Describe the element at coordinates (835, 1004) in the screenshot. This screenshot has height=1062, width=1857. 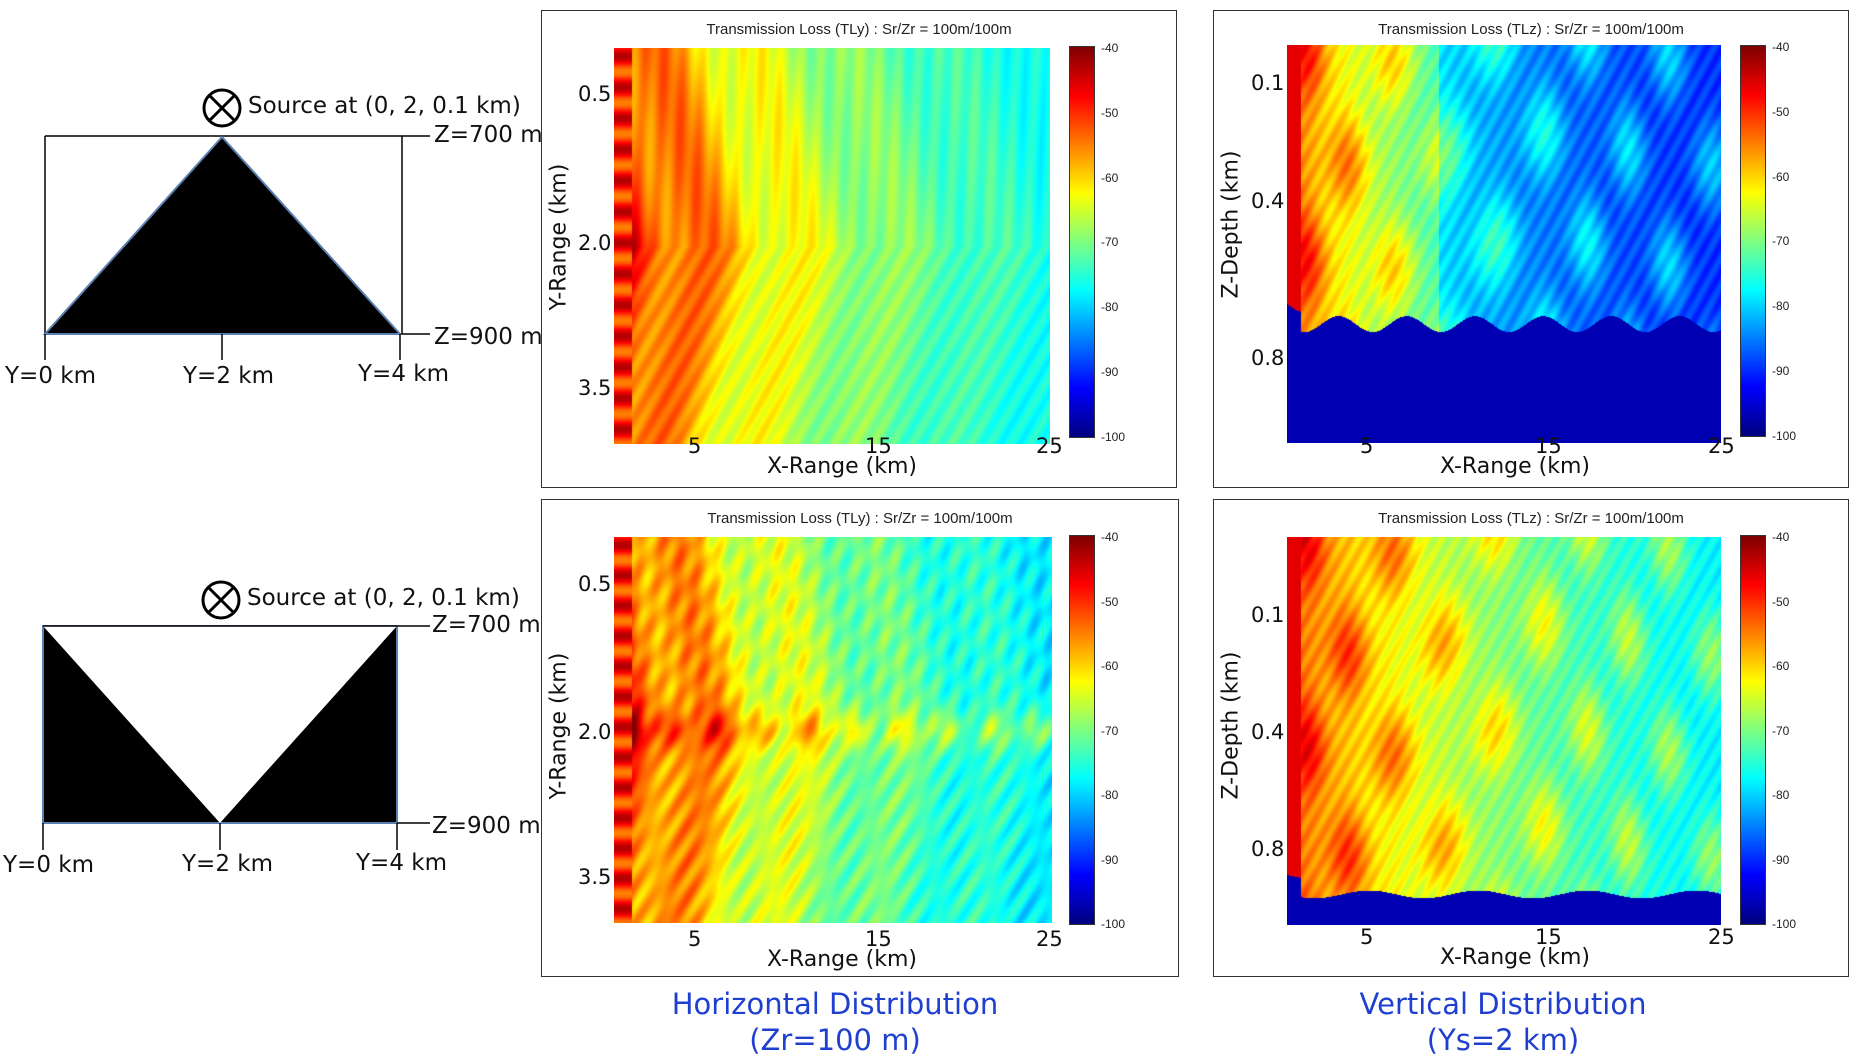
I see `caption-line: Horizontal Distribution` at that location.